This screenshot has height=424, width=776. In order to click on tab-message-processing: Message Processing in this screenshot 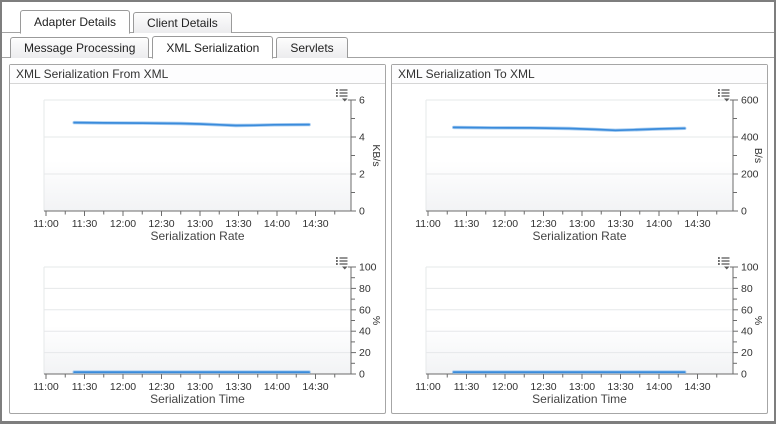, I will do `click(80, 47)`.